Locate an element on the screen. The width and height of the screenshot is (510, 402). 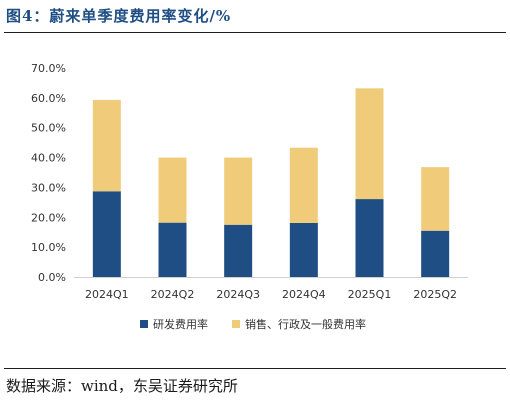
rd-bar-2024Q4 is located at coordinates (303, 249).